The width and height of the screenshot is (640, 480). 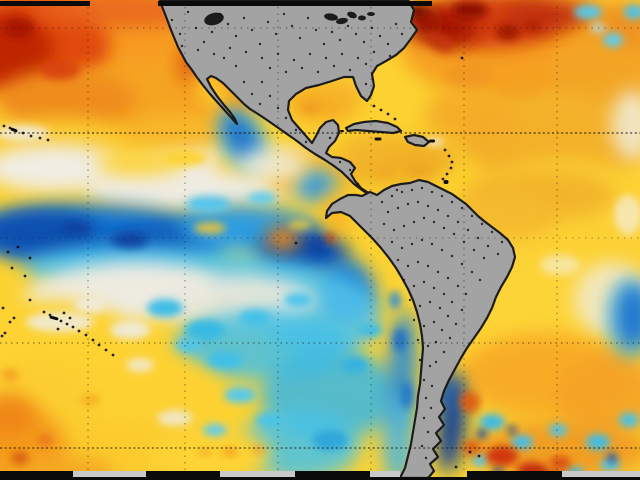 I want to click on land-cuba, so click(x=373, y=127).